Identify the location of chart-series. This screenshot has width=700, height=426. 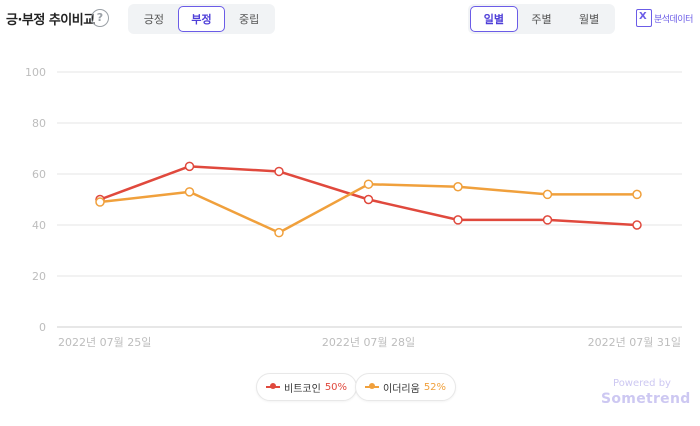
(368, 199).